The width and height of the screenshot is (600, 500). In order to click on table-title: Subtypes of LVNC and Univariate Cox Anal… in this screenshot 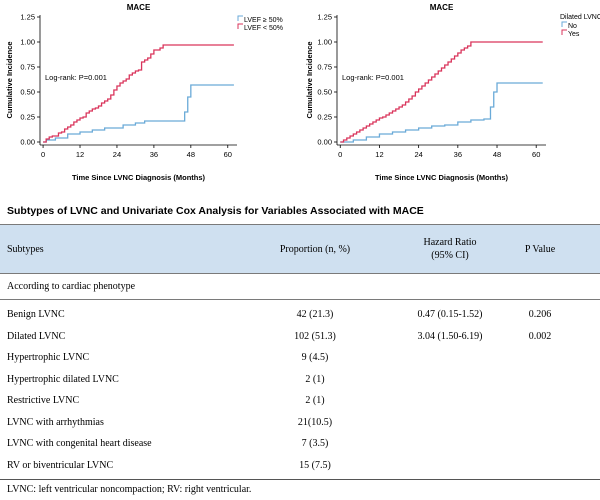, I will do `click(215, 211)`.